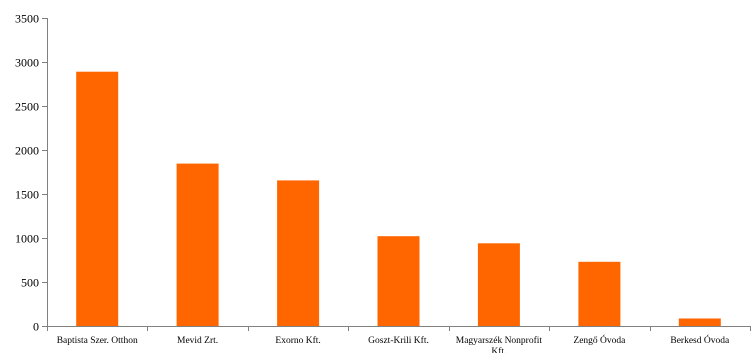 Image resolution: width=756 pixels, height=353 pixels. Describe the element at coordinates (27, 107) in the screenshot. I see `y-tick-label: 2500` at that location.